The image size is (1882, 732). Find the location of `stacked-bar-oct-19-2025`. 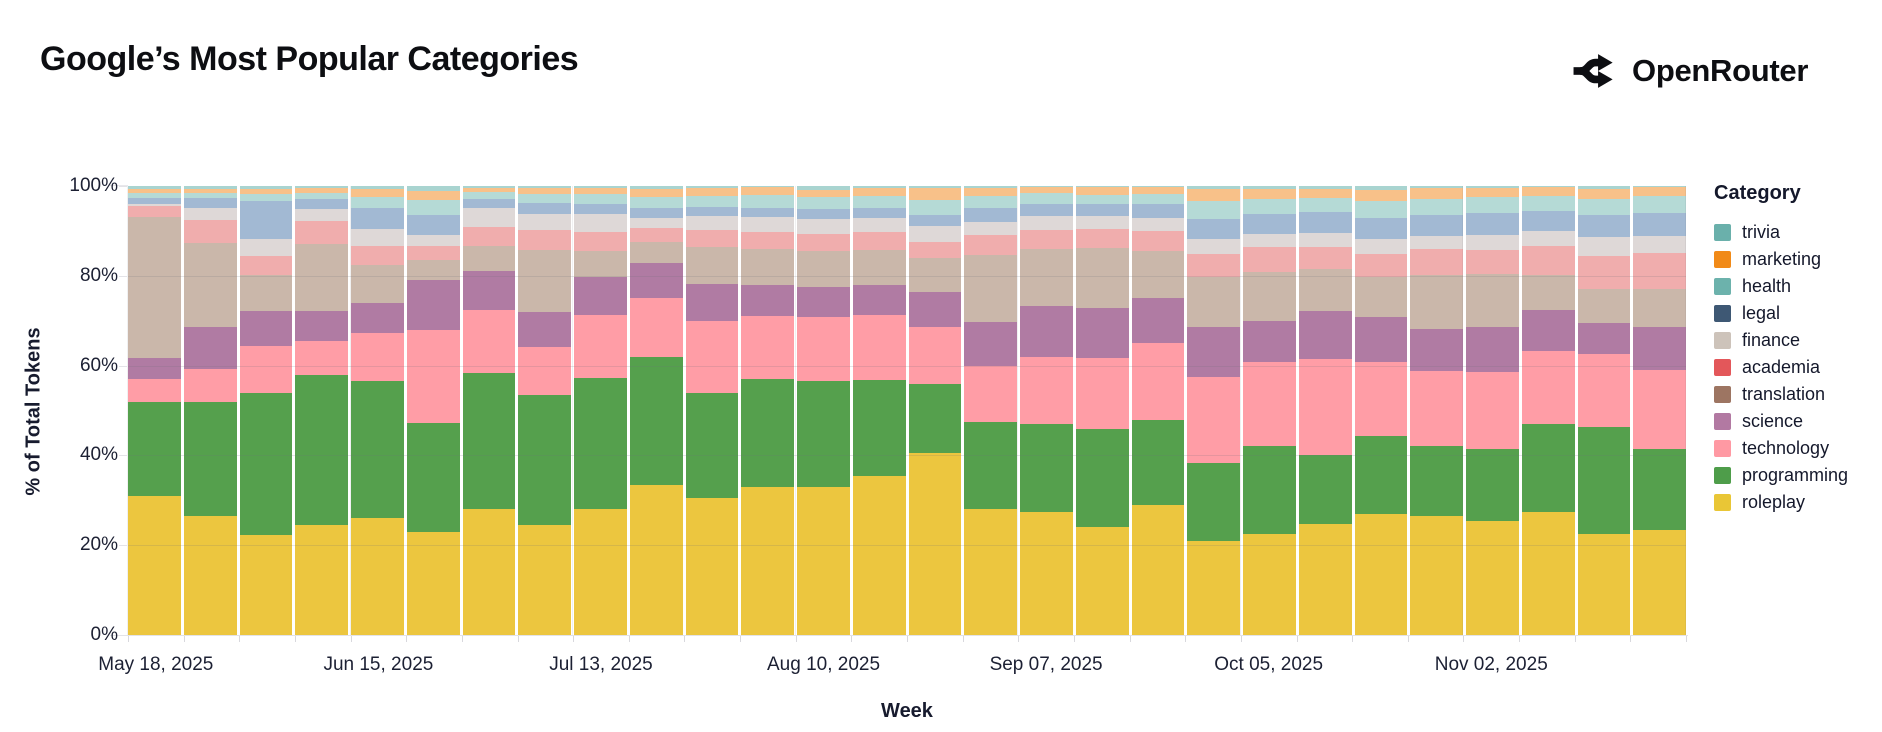

stacked-bar-oct-19-2025 is located at coordinates (1381, 410).